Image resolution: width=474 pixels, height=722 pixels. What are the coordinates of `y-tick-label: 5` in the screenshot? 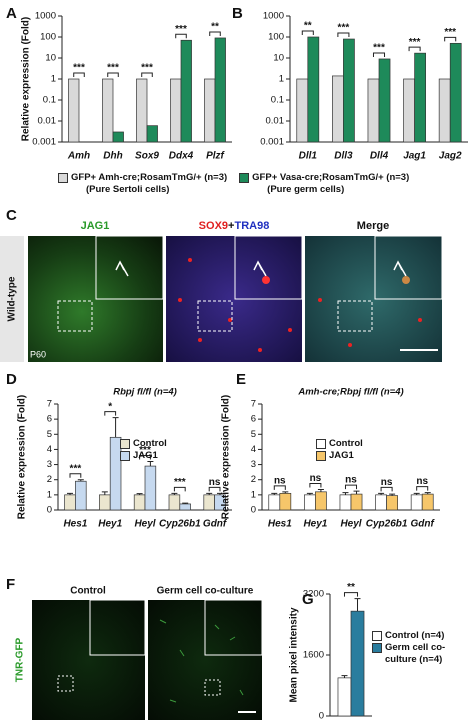 It's located at (49, 434).